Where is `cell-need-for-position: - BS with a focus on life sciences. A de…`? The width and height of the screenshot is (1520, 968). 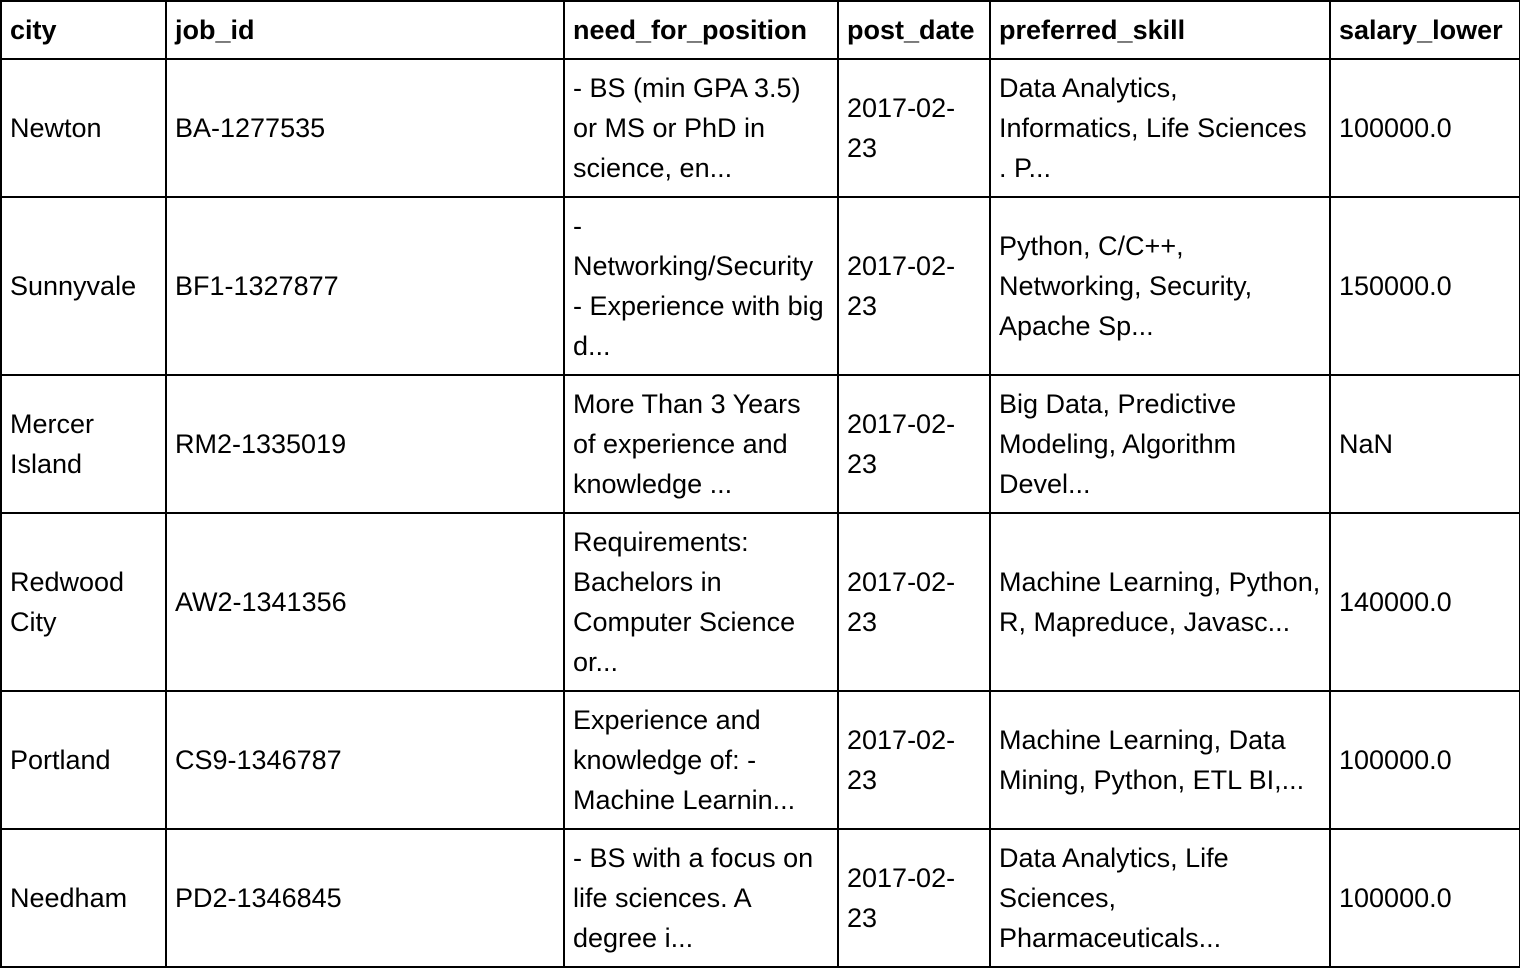 cell-need-for-position: - BS with a focus on life sciences. A de… is located at coordinates (701, 898).